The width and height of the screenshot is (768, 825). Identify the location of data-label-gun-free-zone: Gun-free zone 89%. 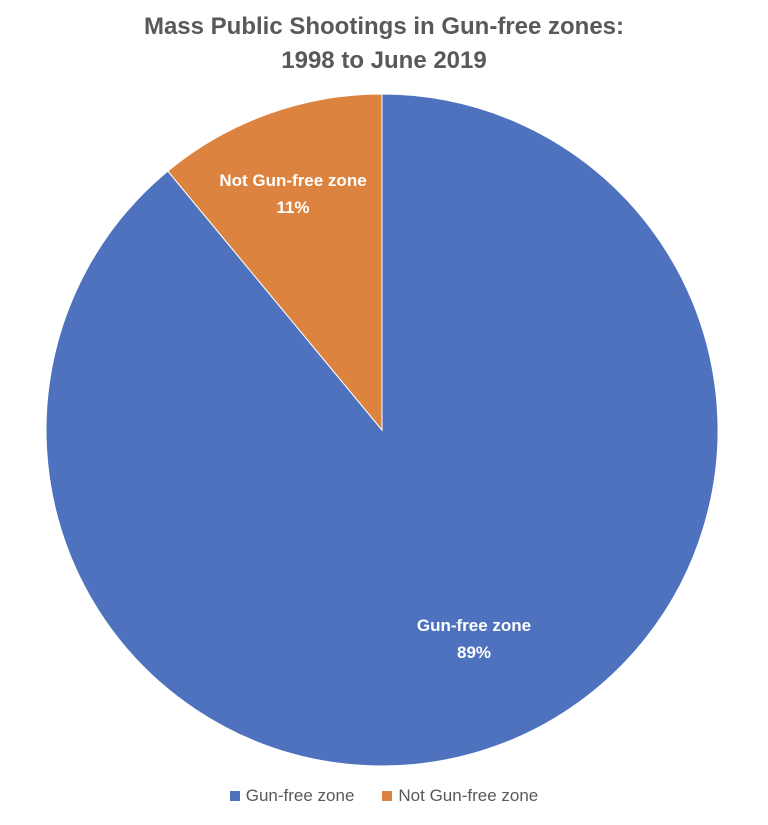
(474, 639).